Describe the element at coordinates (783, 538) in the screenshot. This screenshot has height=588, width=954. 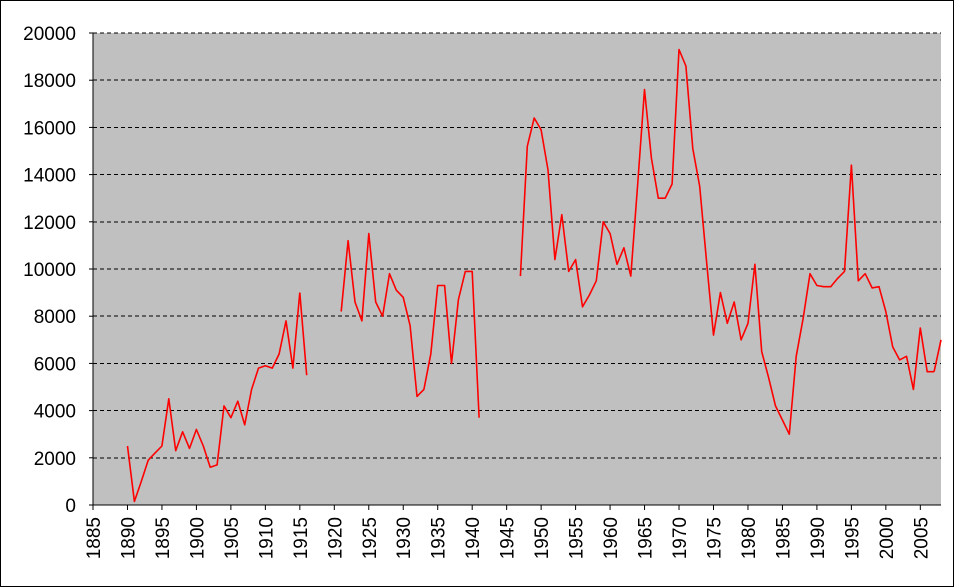
I see `x-tick-label: 1985` at that location.